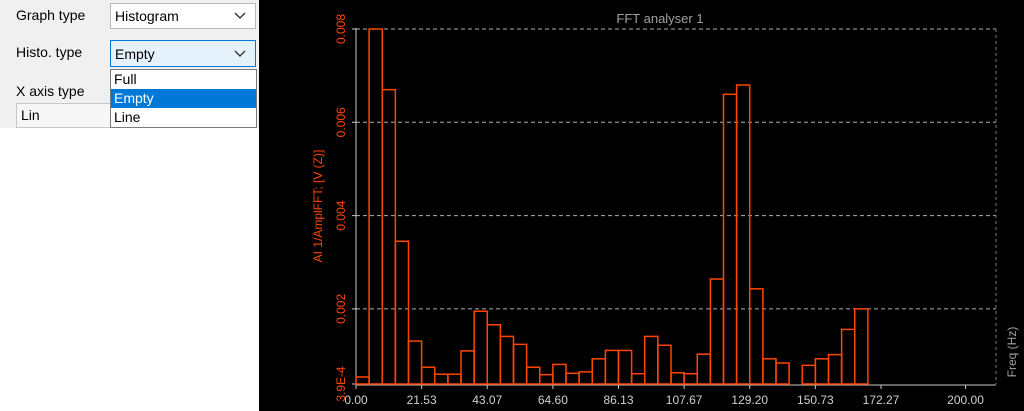 The width and height of the screenshot is (1024, 411). I want to click on x-tick-label: 21.53, so click(422, 400).